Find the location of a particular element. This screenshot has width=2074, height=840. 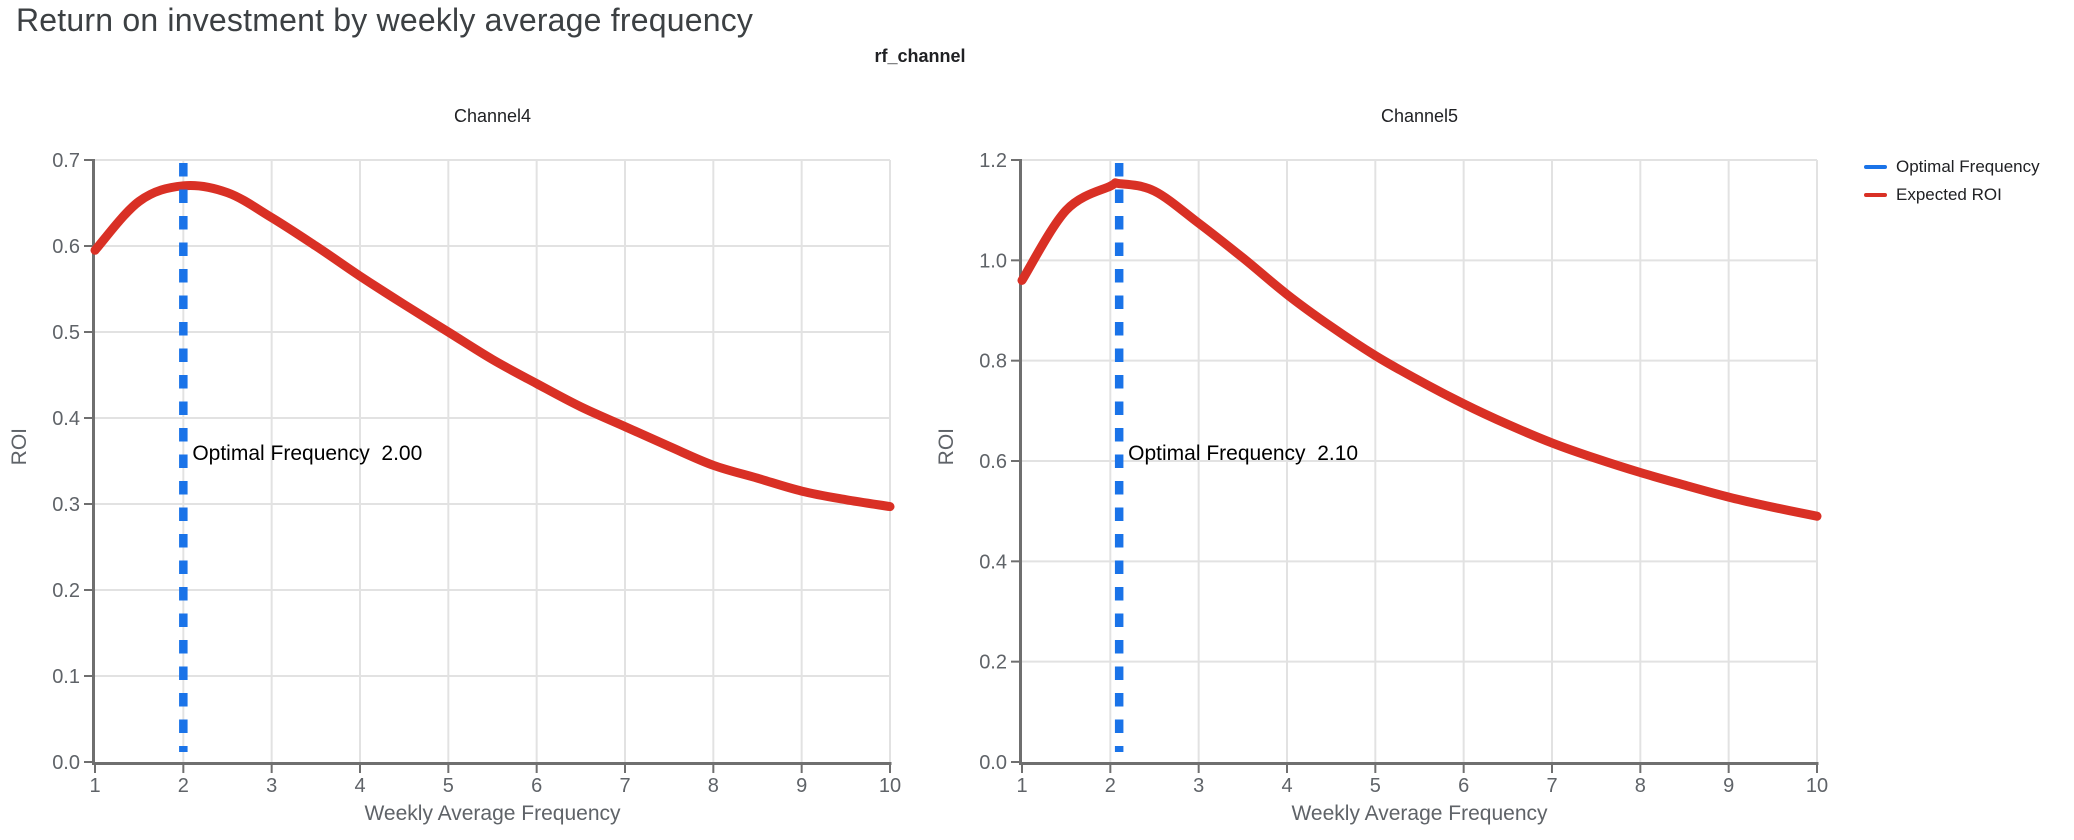

figure-title: rf_channel is located at coordinates (920, 56).